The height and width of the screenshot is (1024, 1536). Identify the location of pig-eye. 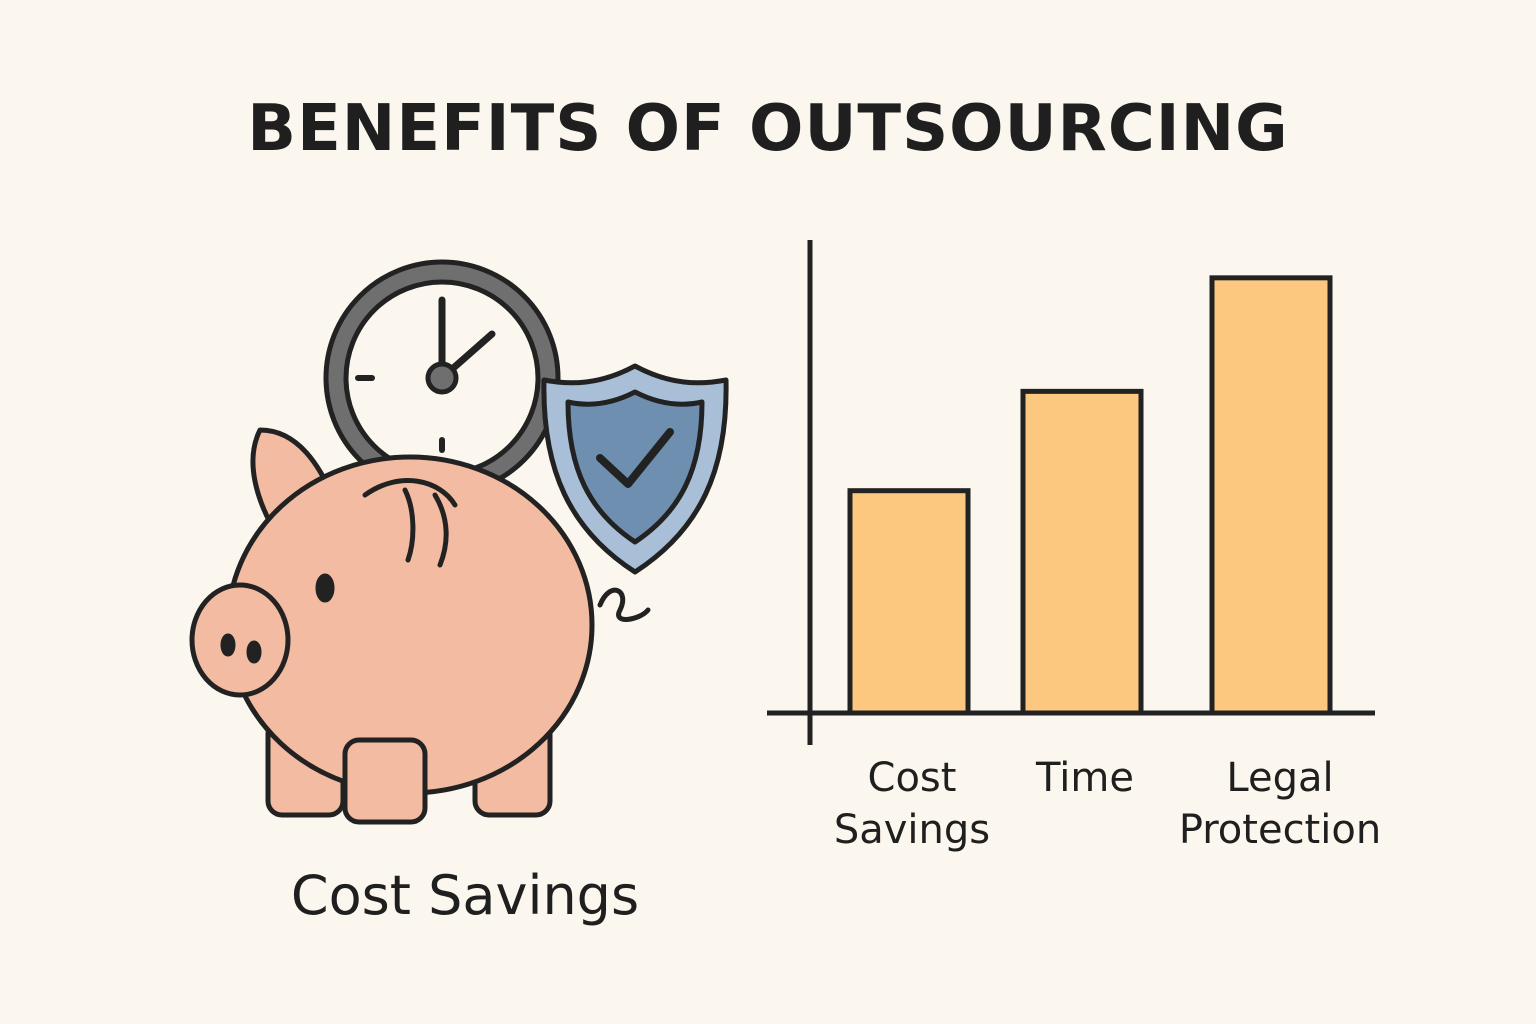
(325, 588).